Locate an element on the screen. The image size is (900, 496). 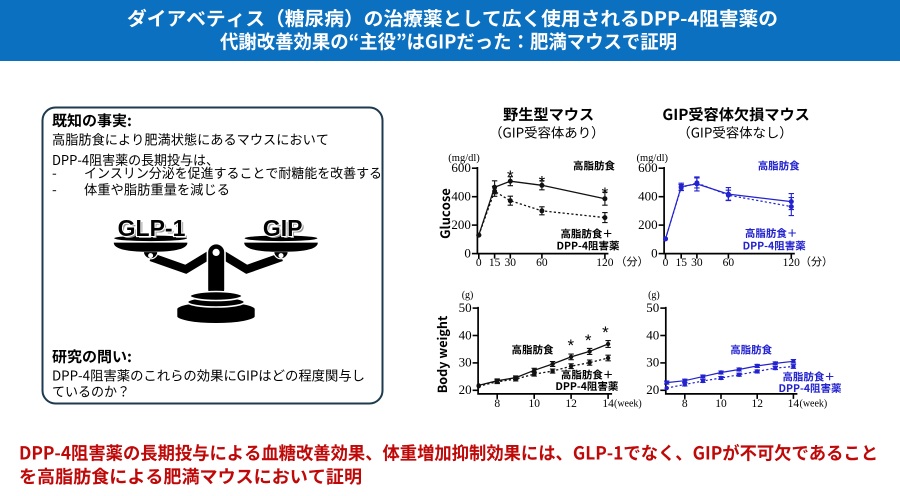
svg-text: GIP受容体欠損マウス is located at coordinates (736, 114).